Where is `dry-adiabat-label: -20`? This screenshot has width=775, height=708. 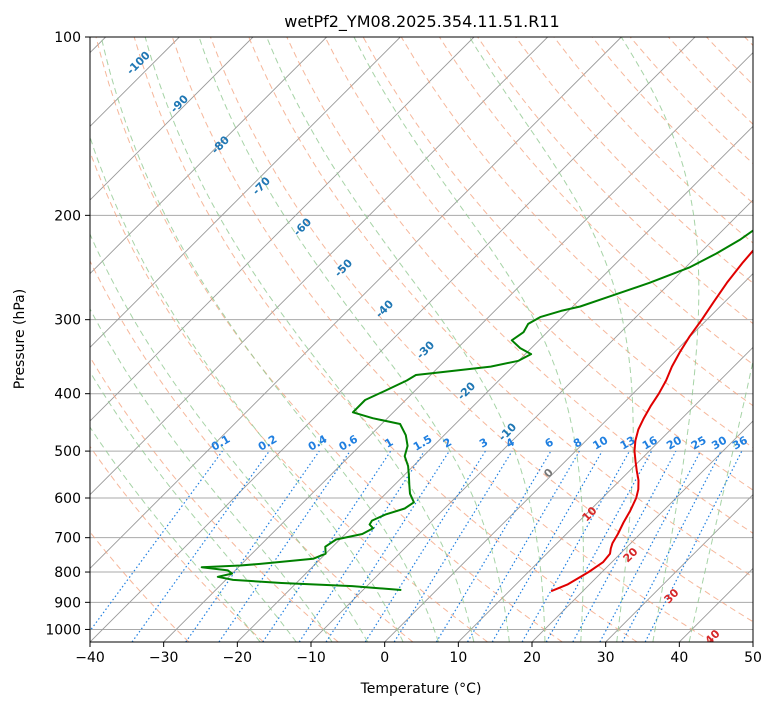
dry-adiabat-label: -20 is located at coordinates (466, 390).